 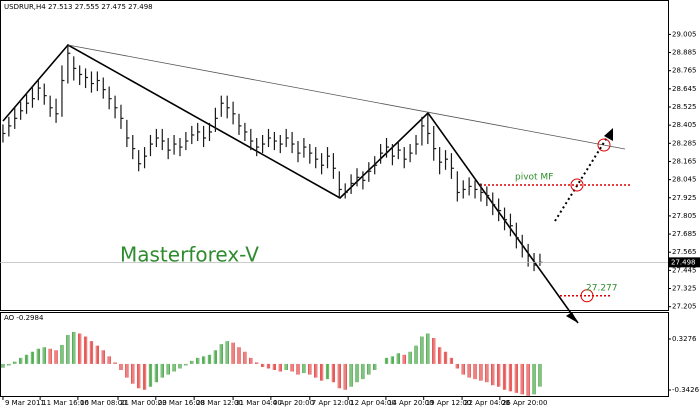 What do you see at coordinates (143, 403) in the screenshot?
I see `x-tick-label: 21 Mar 00:00` at bounding box center [143, 403].